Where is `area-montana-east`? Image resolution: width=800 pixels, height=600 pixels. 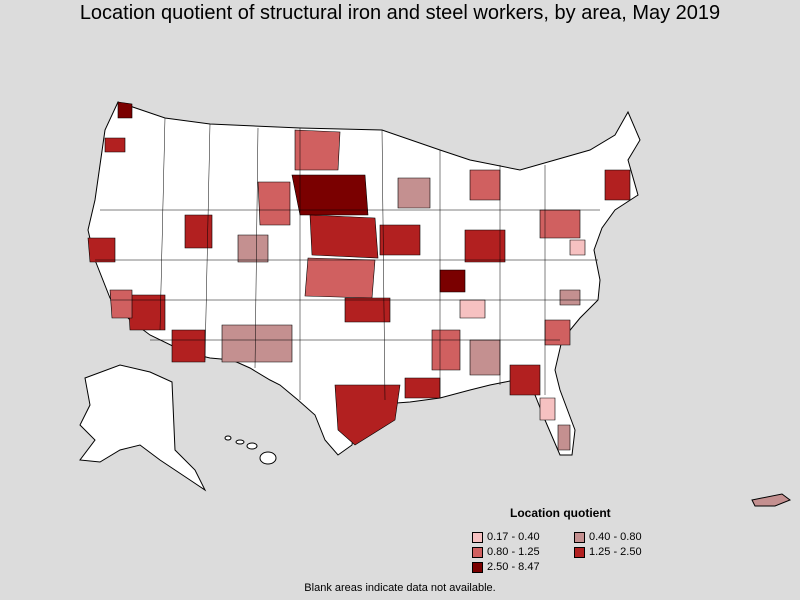 area-montana-east is located at coordinates (317, 150).